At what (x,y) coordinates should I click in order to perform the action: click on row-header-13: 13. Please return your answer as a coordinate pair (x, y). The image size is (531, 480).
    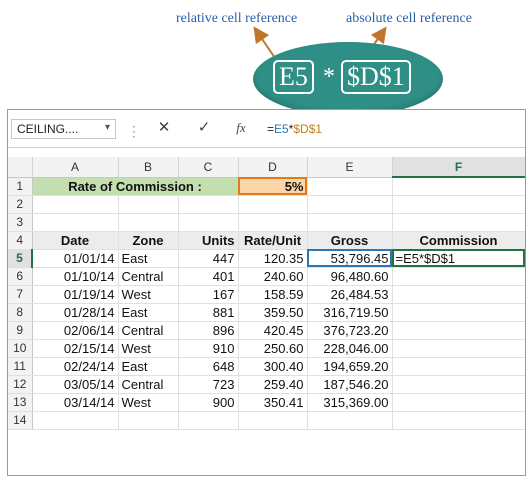
    Looking at the image, I should click on (20, 402).